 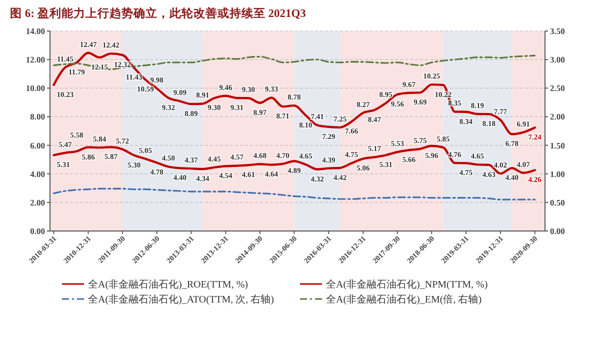 I want to click on y2-tick-label: 3.00, so click(x=557, y=59).